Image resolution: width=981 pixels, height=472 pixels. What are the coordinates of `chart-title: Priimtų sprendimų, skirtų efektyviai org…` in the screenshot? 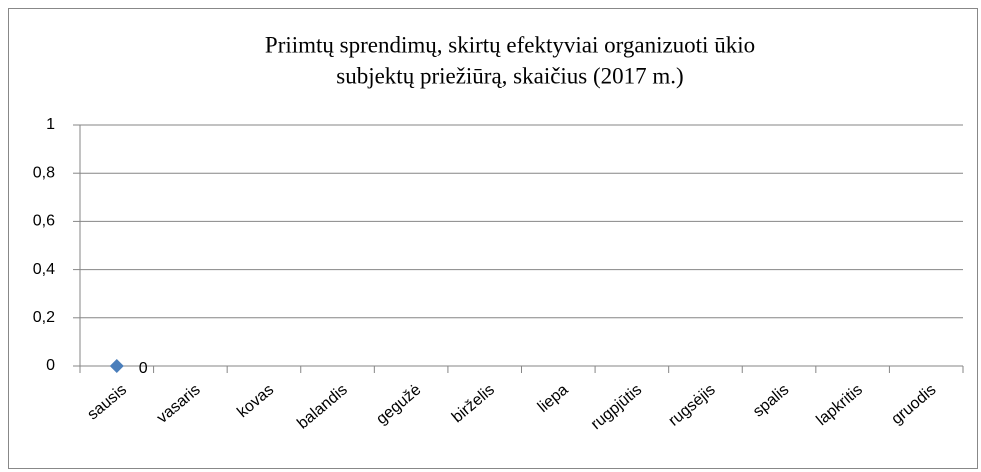 It's located at (510, 44).